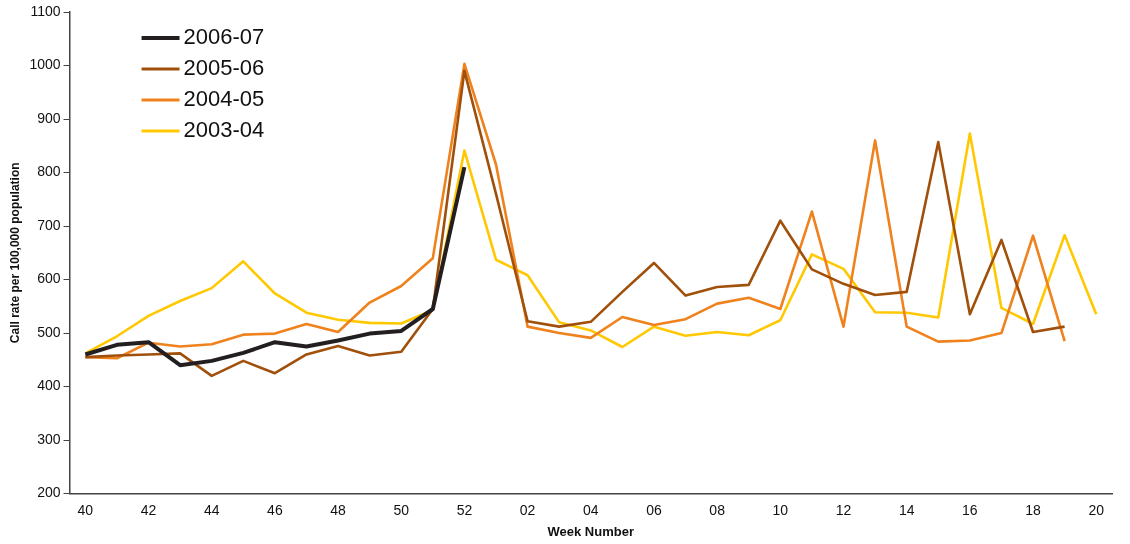 The width and height of the screenshot is (1130, 544). Describe the element at coordinates (906, 509) in the screenshot. I see `x-tick-label: 14` at that location.